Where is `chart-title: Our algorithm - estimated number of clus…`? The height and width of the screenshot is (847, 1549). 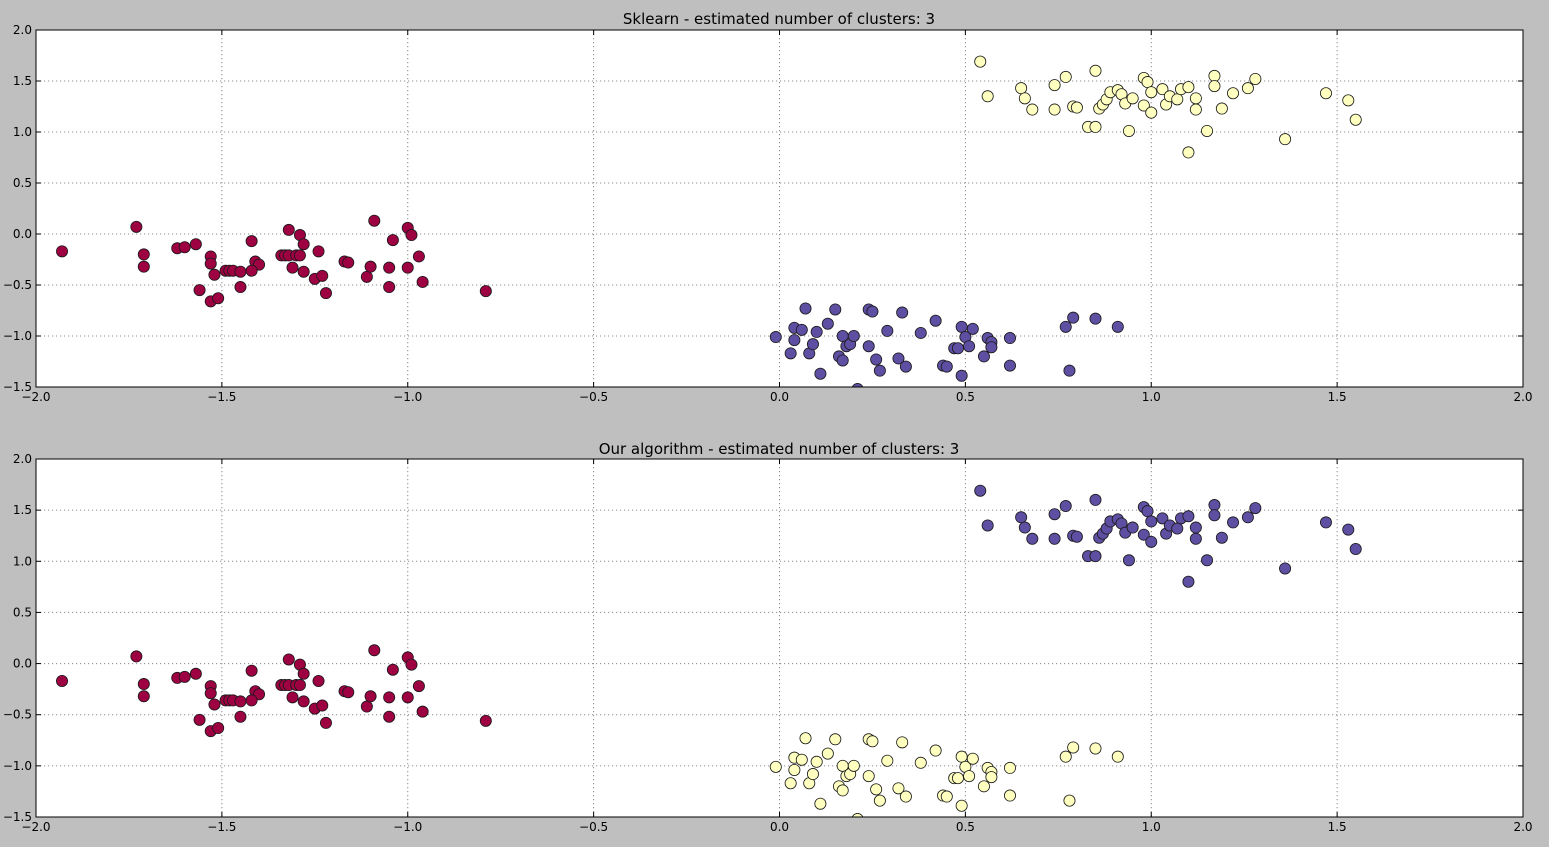 chart-title: Our algorithm - estimated number of clus… is located at coordinates (779, 449).